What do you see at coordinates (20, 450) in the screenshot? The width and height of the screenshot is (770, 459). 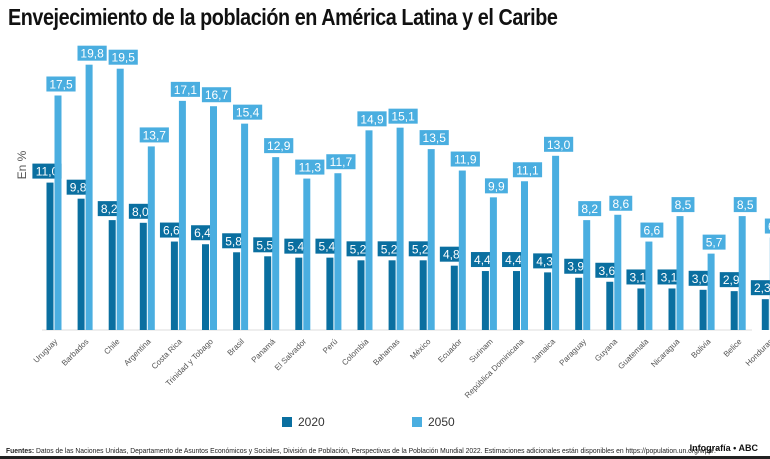 I see `sources-label: Fuentes:` at bounding box center [20, 450].